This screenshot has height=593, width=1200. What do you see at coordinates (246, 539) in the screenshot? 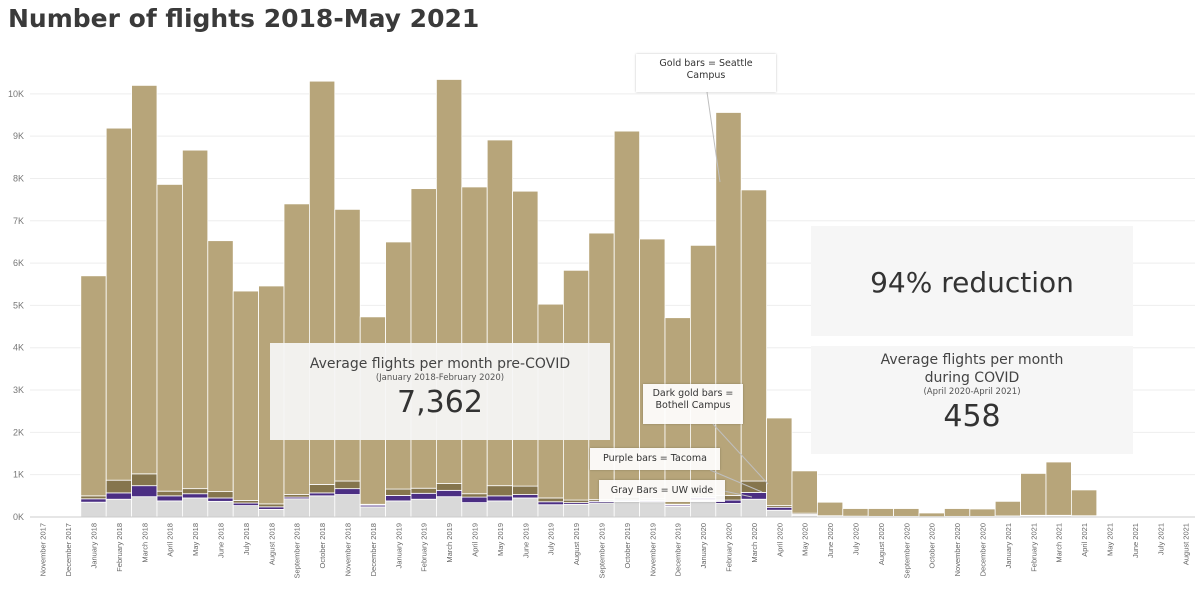
I see `x-tick-label: July 2018` at bounding box center [246, 539].